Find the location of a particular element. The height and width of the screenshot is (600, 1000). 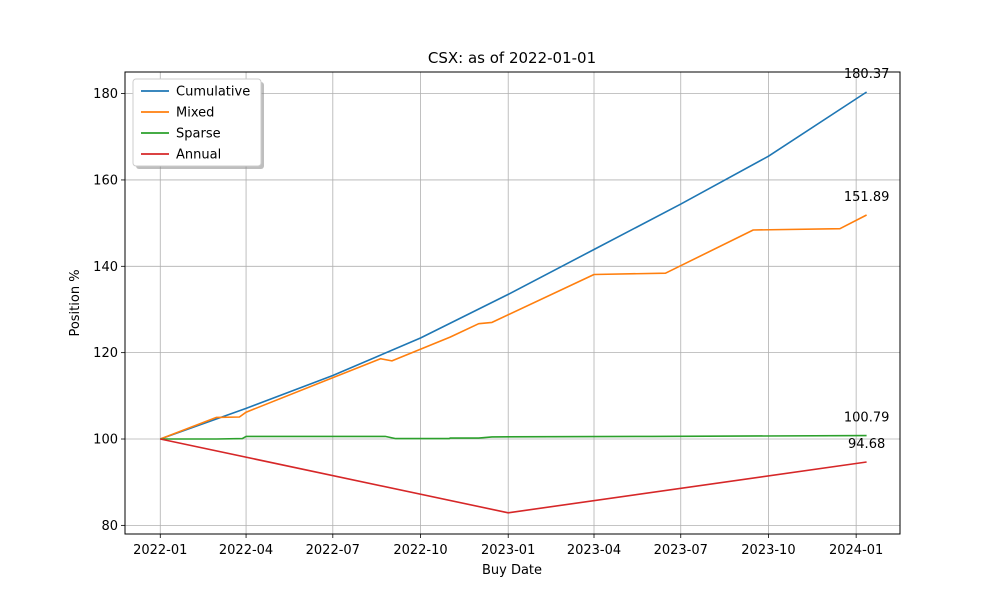

y-axis: 80 100 120 140 160 180 is located at coordinates (109, 310).